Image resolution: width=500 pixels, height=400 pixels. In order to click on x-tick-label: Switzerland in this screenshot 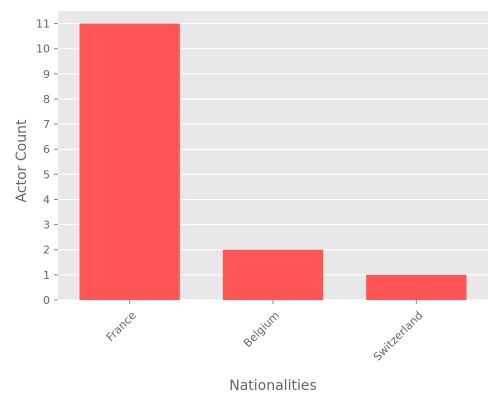, I will do `click(398, 336)`.